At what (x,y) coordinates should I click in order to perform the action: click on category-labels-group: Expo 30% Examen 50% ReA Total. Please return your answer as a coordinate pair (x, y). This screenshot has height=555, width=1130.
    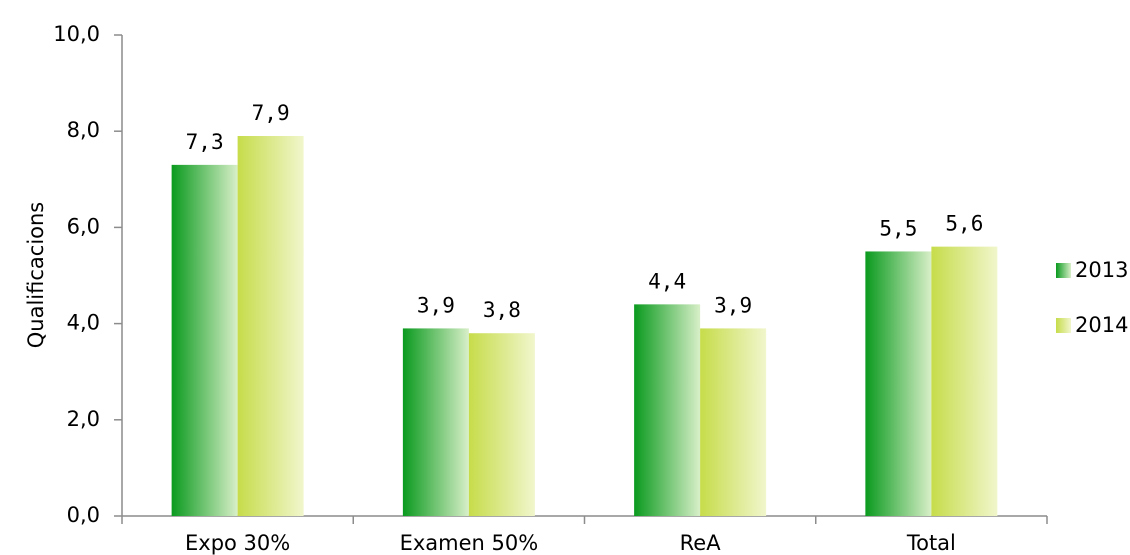
    Looking at the image, I should click on (570, 543).